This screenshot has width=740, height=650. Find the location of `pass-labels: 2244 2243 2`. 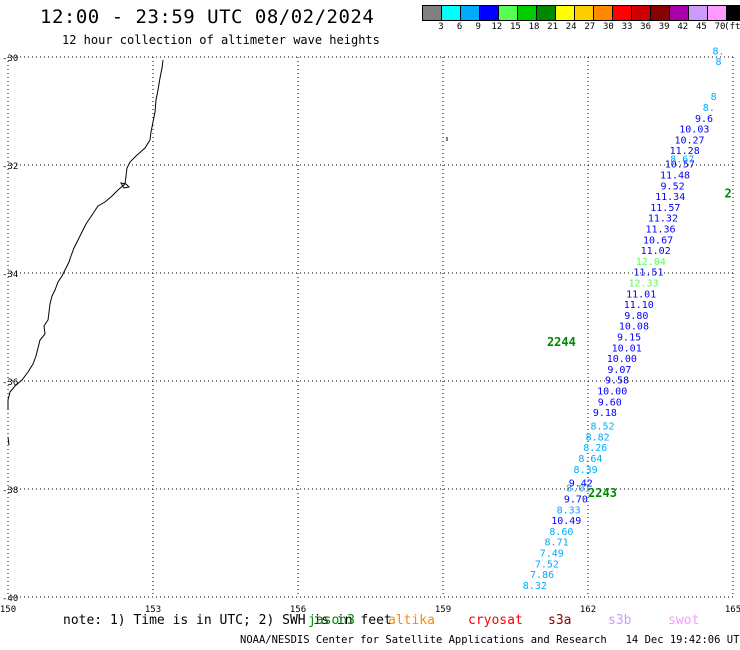

pass-labels: 2244 2243 2 is located at coordinates (639, 343).